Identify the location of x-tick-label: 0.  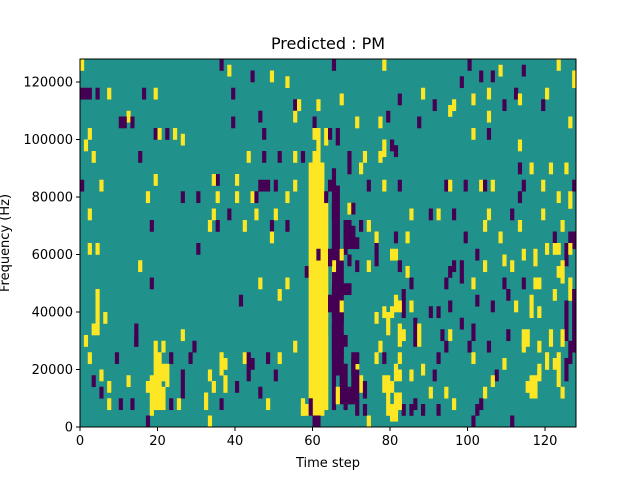
(80, 441).